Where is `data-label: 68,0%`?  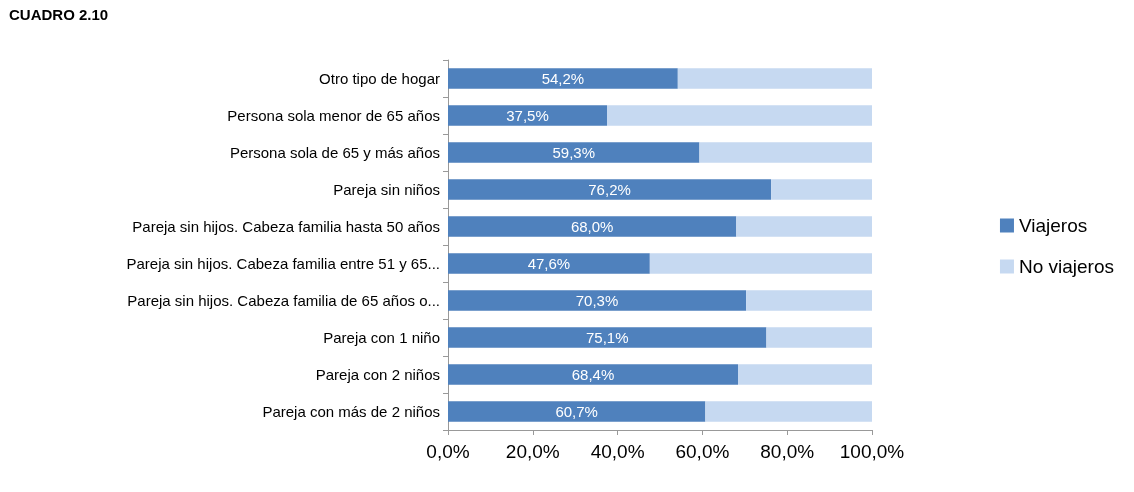 data-label: 68,0% is located at coordinates (592, 226).